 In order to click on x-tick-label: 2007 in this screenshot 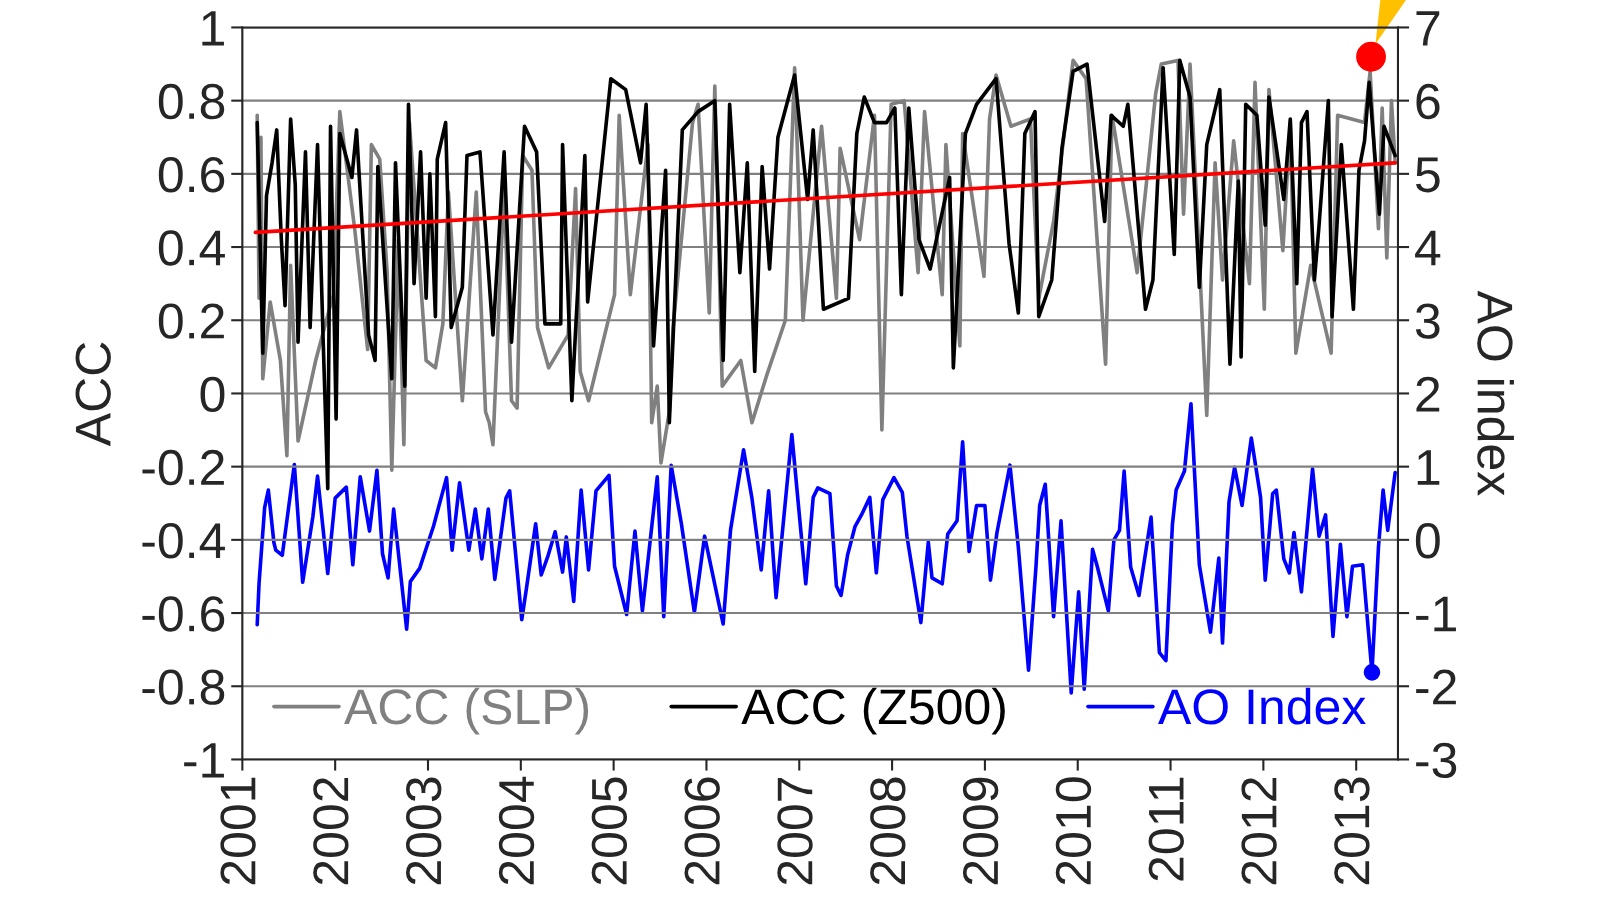, I will do `click(795, 831)`.